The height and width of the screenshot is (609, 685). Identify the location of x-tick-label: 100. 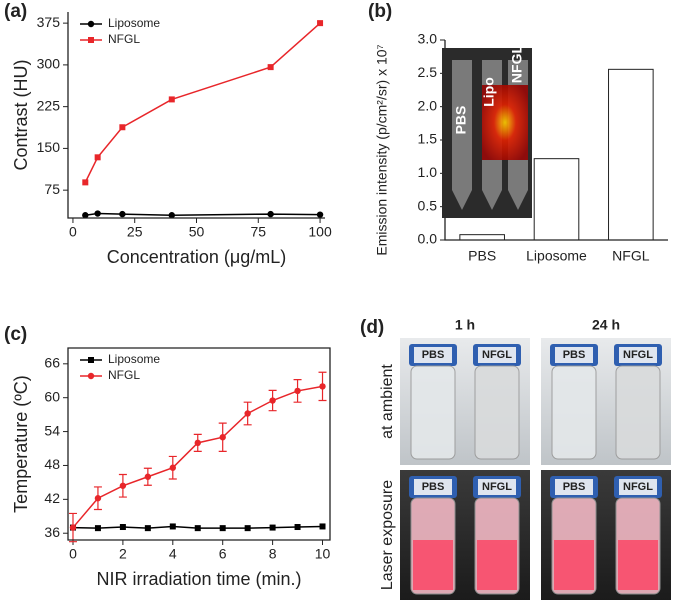
(320, 232).